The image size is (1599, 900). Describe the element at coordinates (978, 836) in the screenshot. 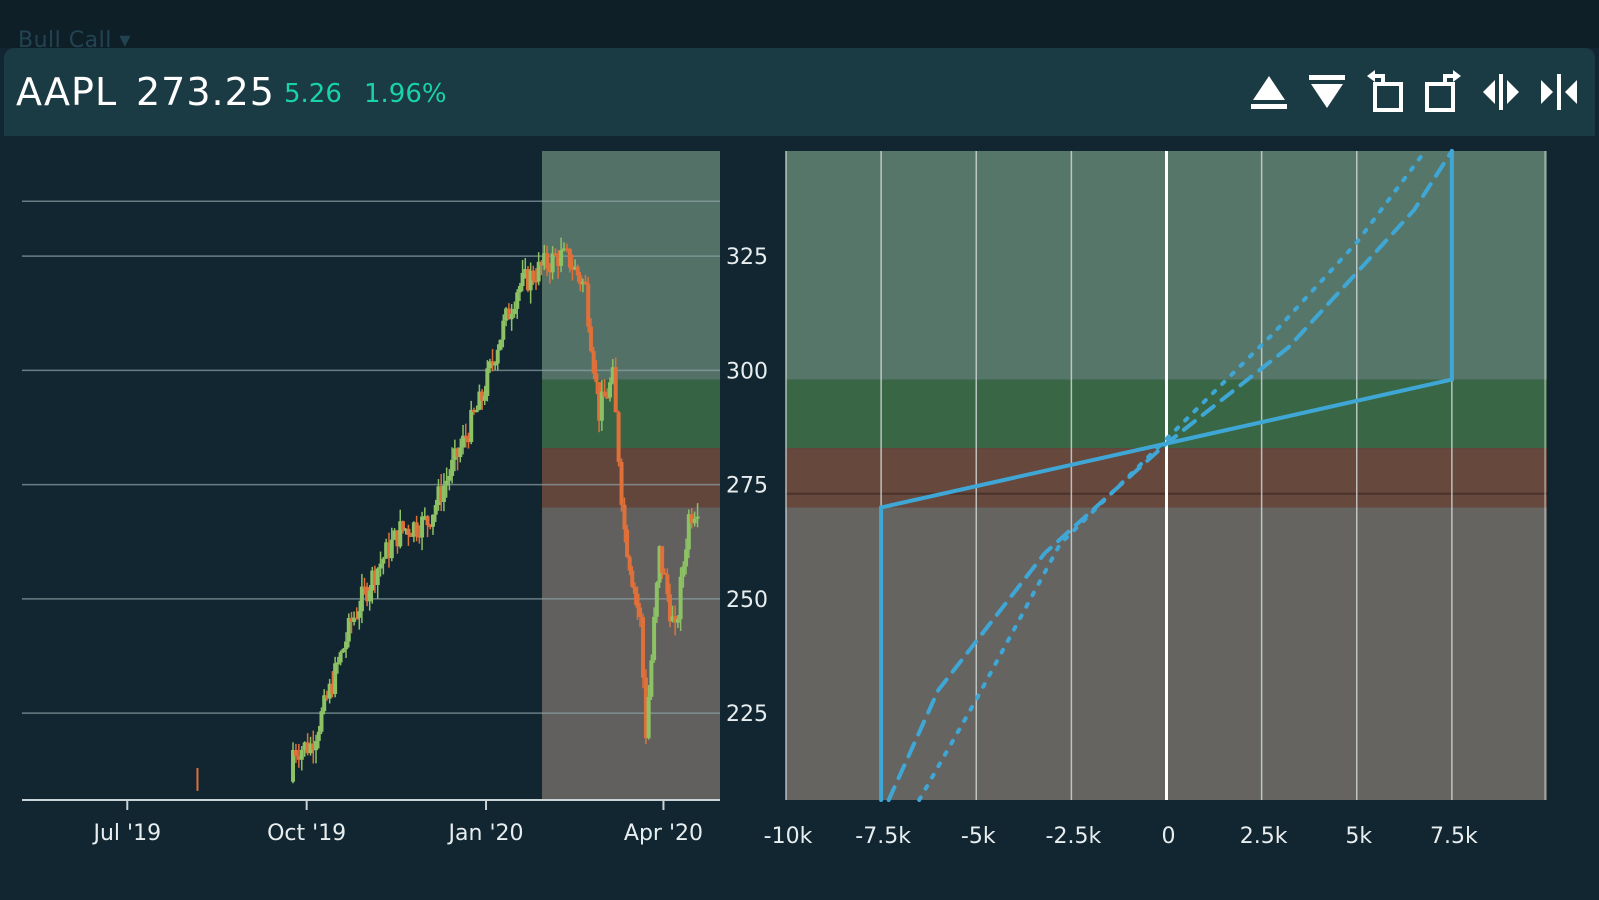

I see `payoff-x-tick-label: -5k` at that location.